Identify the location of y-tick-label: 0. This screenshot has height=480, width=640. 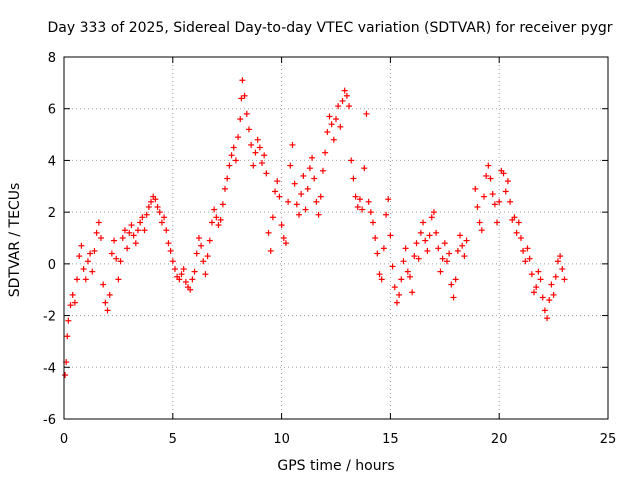
(52, 265).